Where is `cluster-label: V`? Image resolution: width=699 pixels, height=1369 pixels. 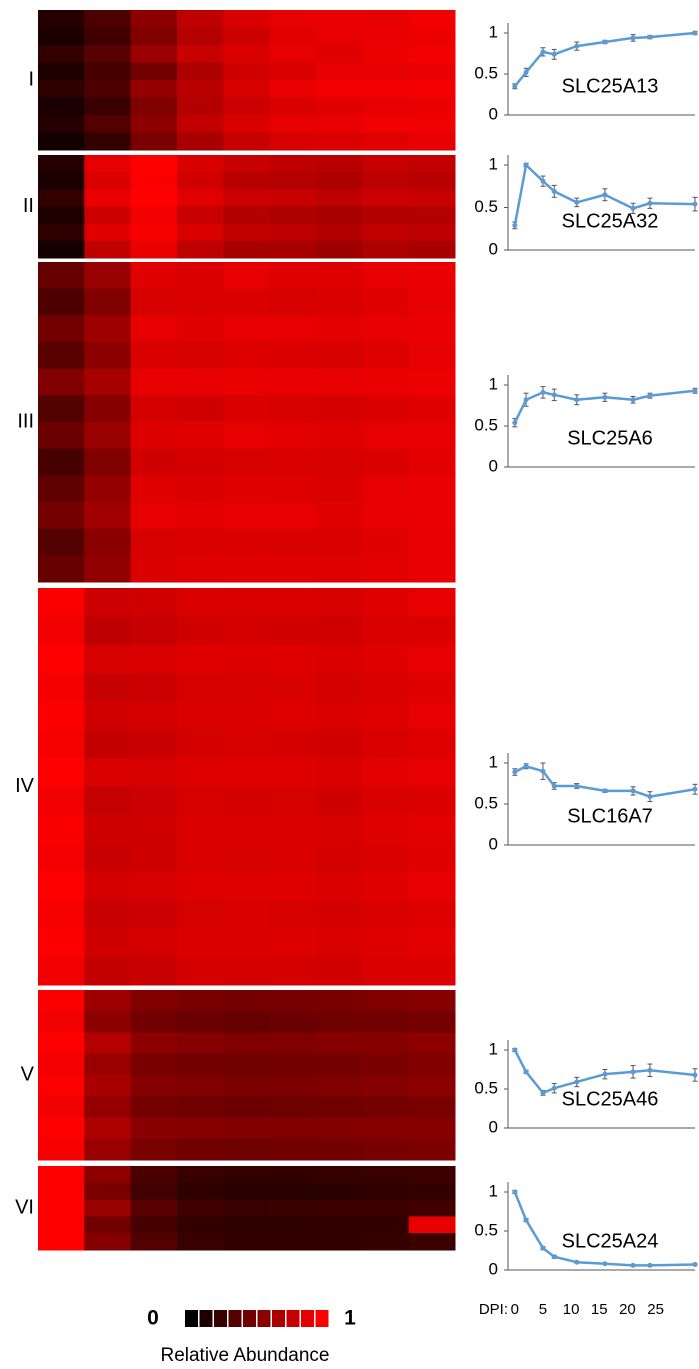
cluster-label: V is located at coordinates (28, 1074).